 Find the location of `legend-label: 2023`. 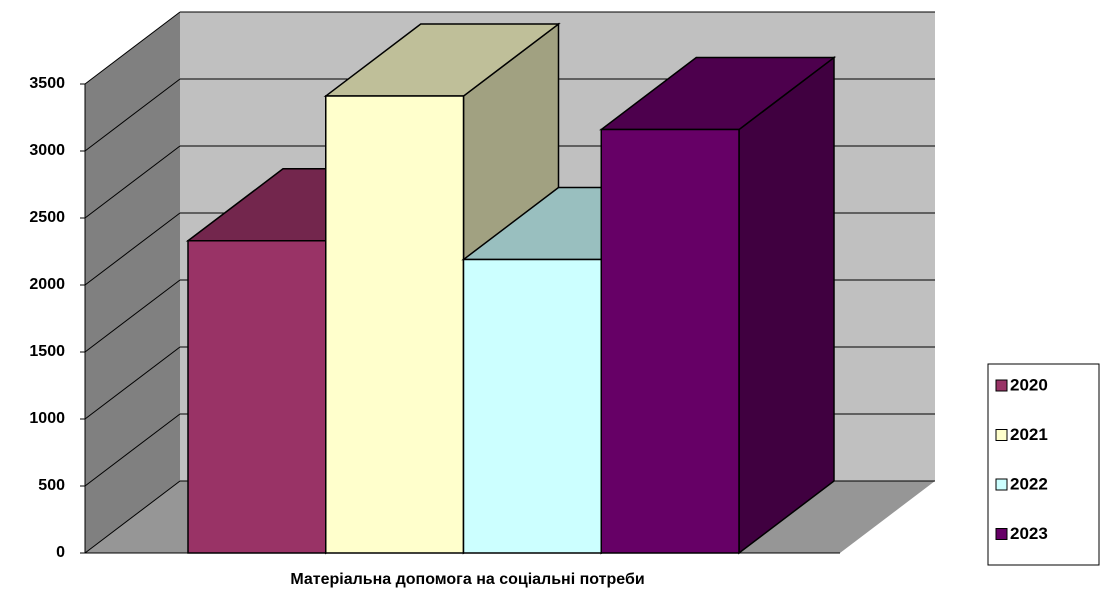

legend-label: 2023 is located at coordinates (1029, 533).